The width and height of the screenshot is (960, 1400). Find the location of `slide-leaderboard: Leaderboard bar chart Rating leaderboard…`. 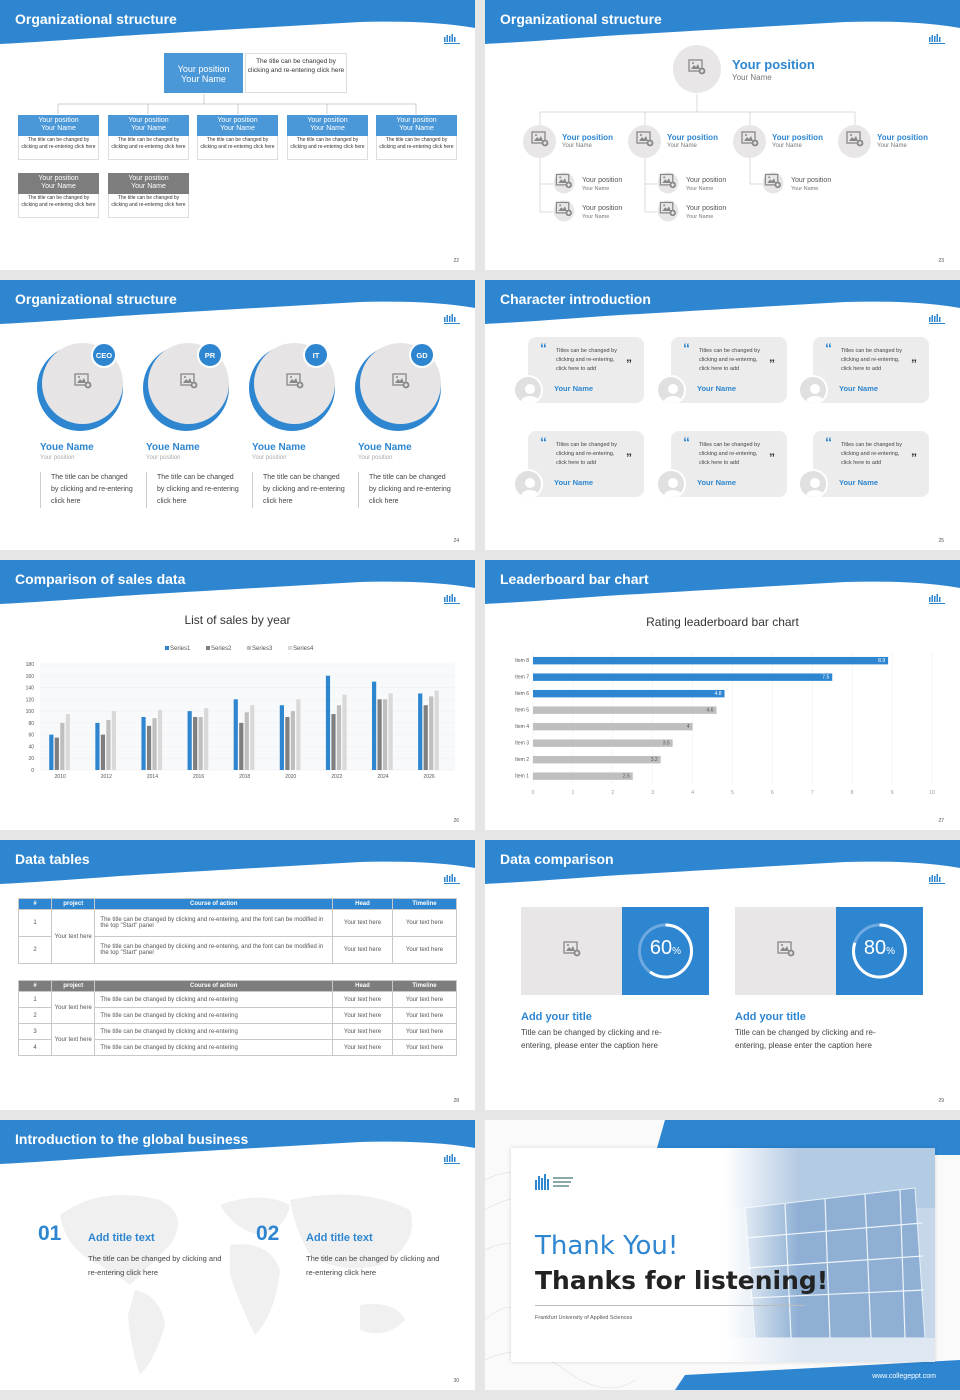

slide-leaderboard: Leaderboard bar chart Rating leaderboard… is located at coordinates (722, 695).